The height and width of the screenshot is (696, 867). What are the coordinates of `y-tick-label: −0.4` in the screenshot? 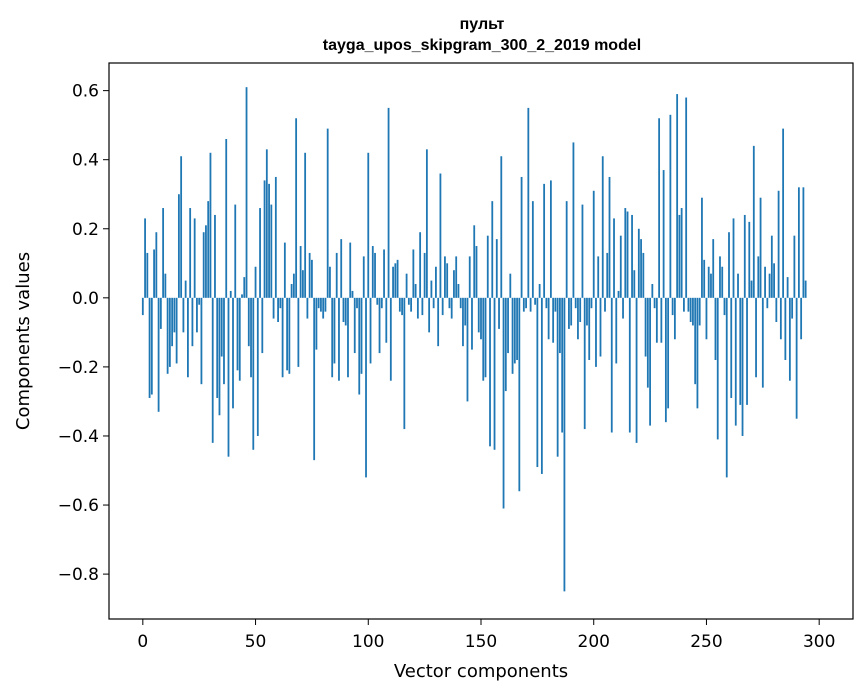 It's located at (78, 437).